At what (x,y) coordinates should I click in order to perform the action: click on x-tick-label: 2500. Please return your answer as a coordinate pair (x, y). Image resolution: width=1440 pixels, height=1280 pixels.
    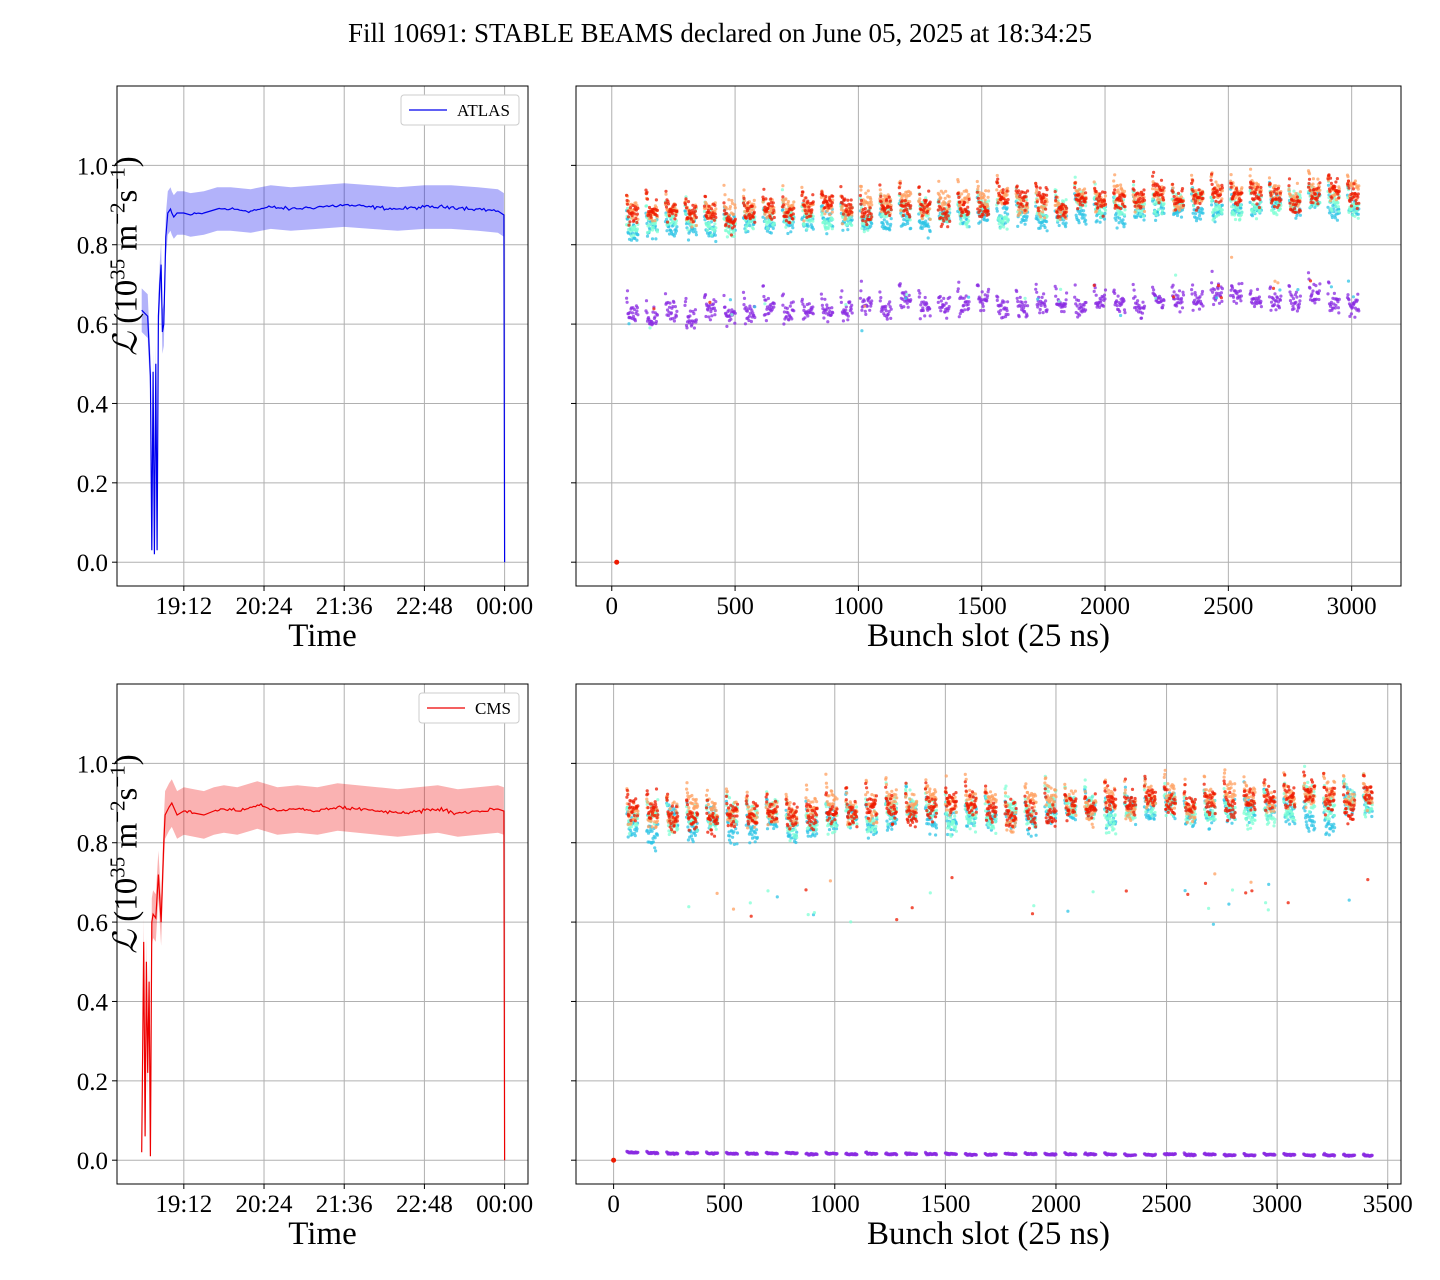
    Looking at the image, I should click on (1228, 606).